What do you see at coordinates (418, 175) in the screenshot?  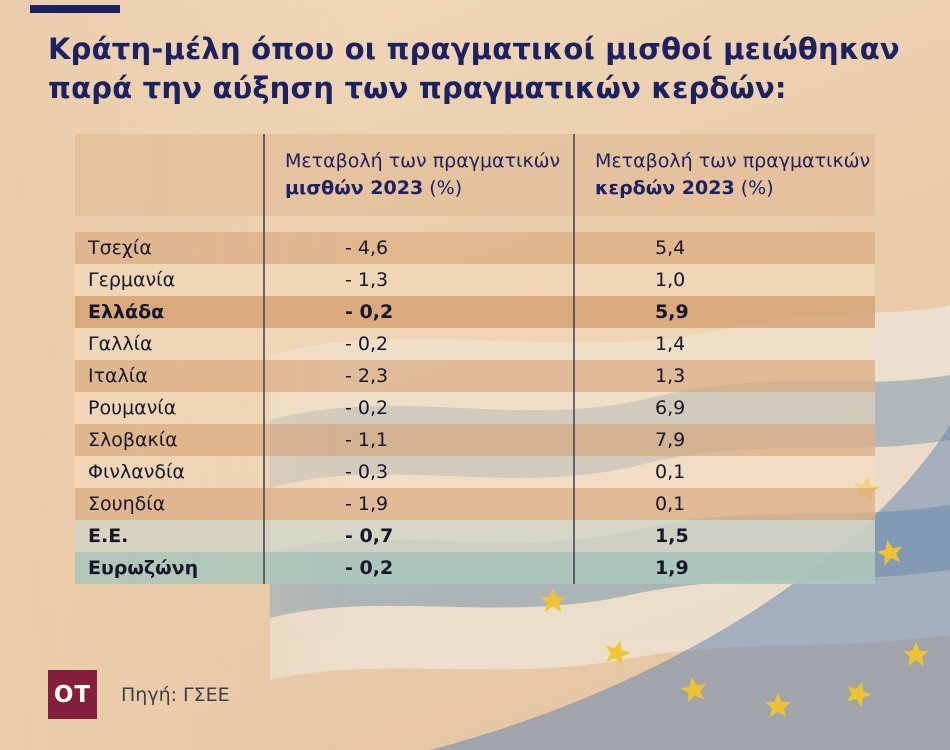 I see `wages-column-header: Μεταβολή των πραγματικών μισθών 2023 (%)` at bounding box center [418, 175].